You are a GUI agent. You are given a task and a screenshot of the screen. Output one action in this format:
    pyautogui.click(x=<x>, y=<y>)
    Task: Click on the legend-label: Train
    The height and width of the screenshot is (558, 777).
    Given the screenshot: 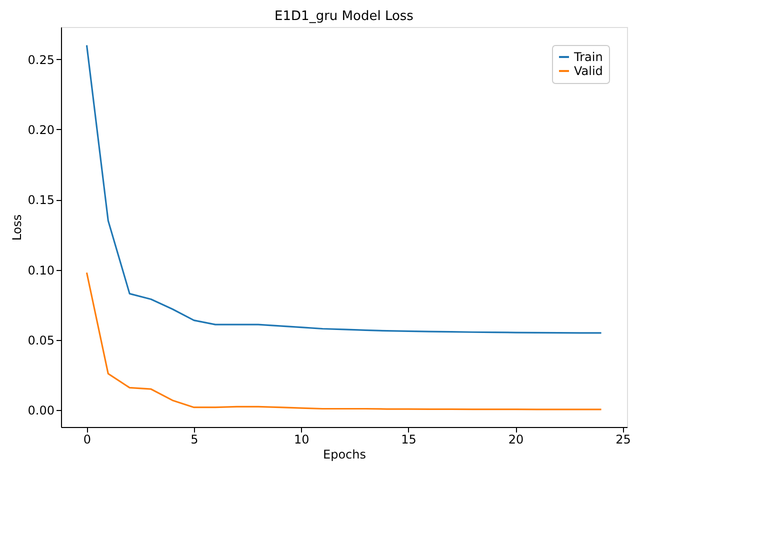 What is the action you would take?
    pyautogui.click(x=588, y=57)
    